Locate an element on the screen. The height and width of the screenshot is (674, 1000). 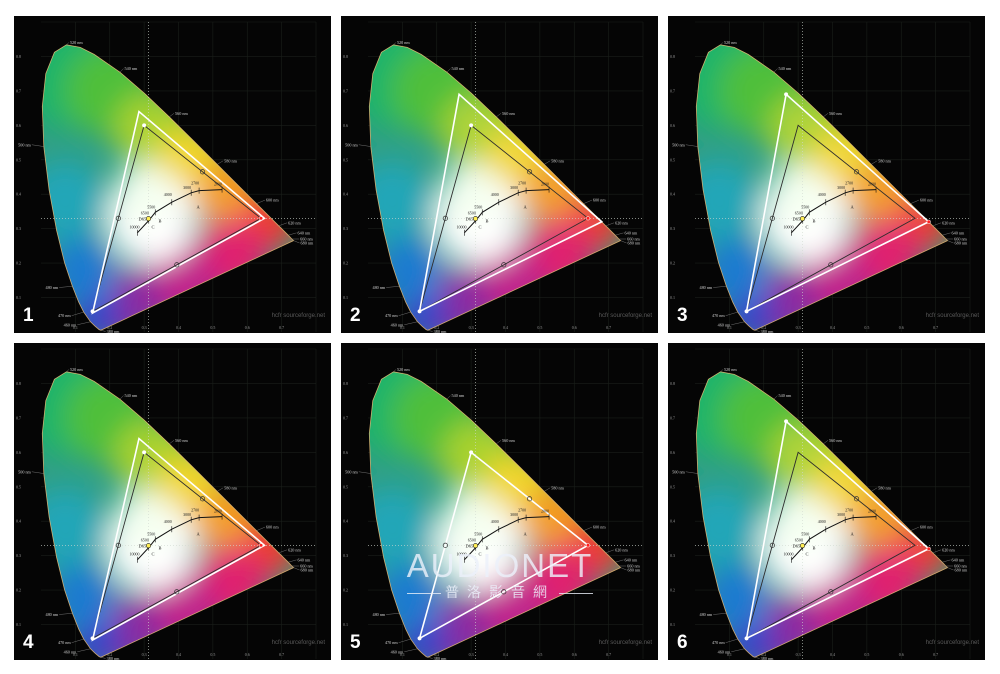
panel-number: 1 is located at coordinates (28, 315).